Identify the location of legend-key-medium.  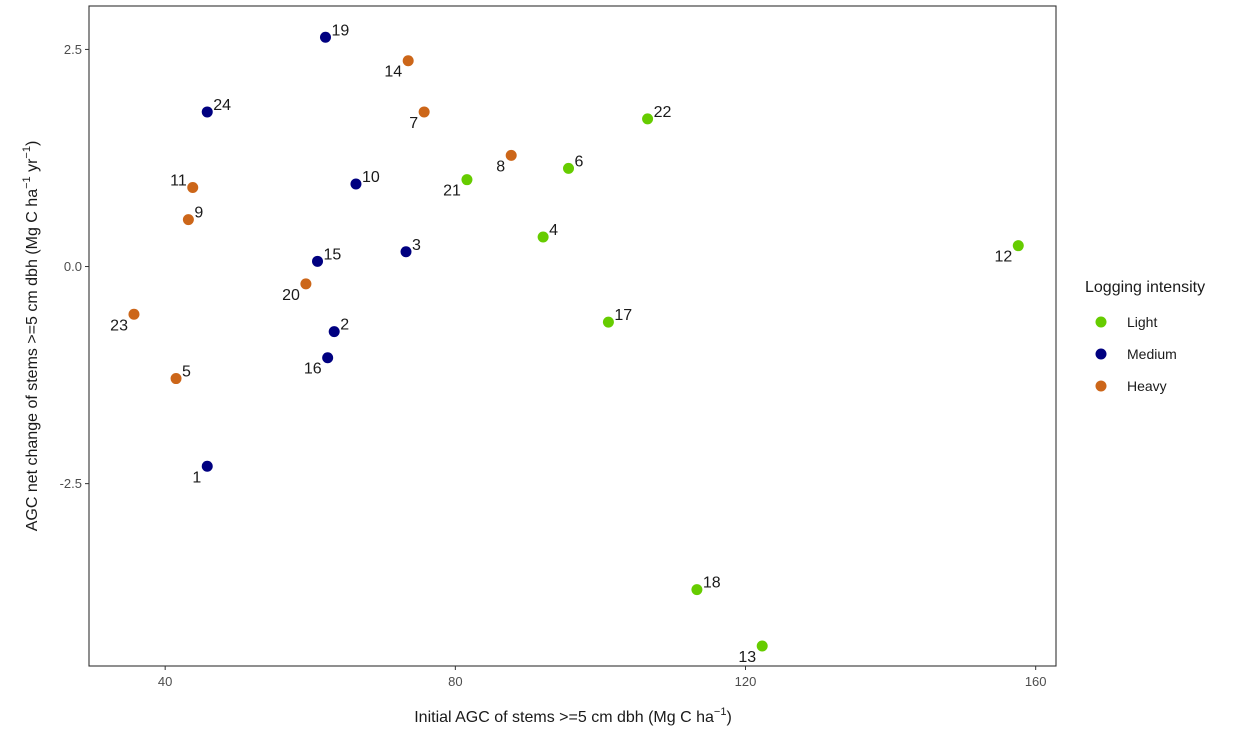
(1101, 354).